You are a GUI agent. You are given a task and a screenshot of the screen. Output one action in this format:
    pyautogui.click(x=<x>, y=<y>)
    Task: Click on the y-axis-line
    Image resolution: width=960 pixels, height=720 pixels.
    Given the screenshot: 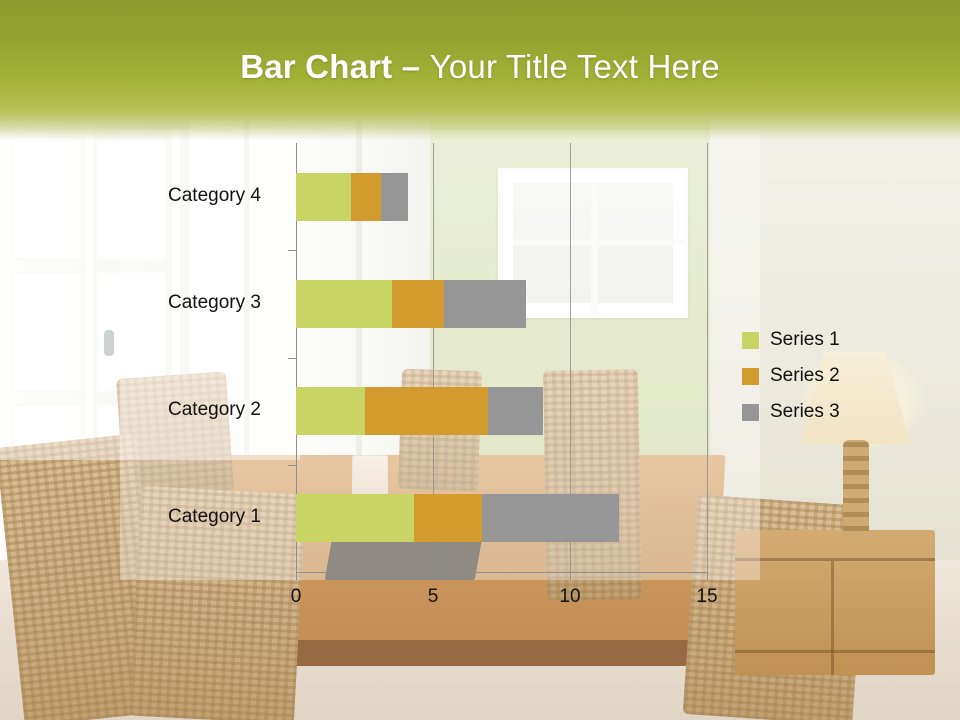 What is the action you would take?
    pyautogui.click(x=296, y=357)
    